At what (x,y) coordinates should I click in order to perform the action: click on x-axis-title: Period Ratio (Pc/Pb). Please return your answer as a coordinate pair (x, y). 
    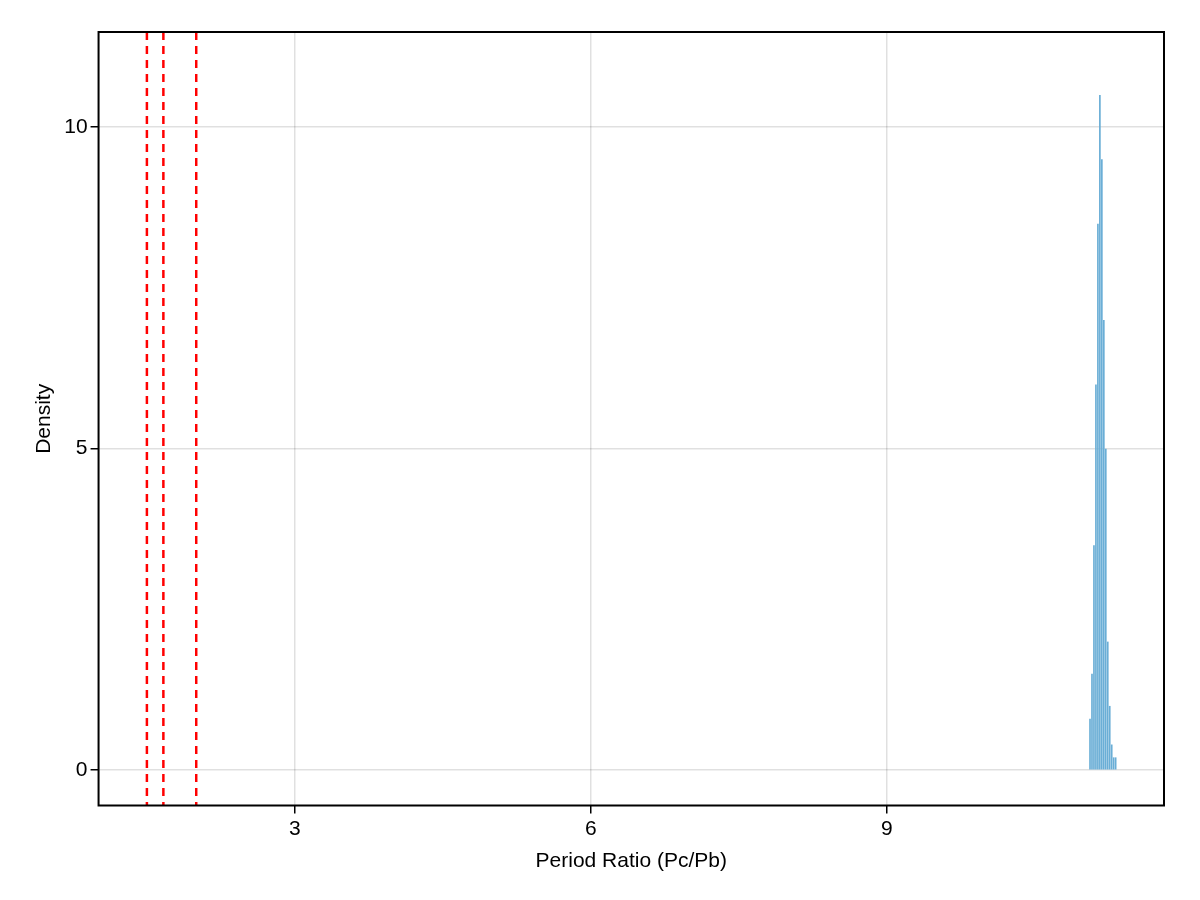
    Looking at the image, I should click on (631, 860).